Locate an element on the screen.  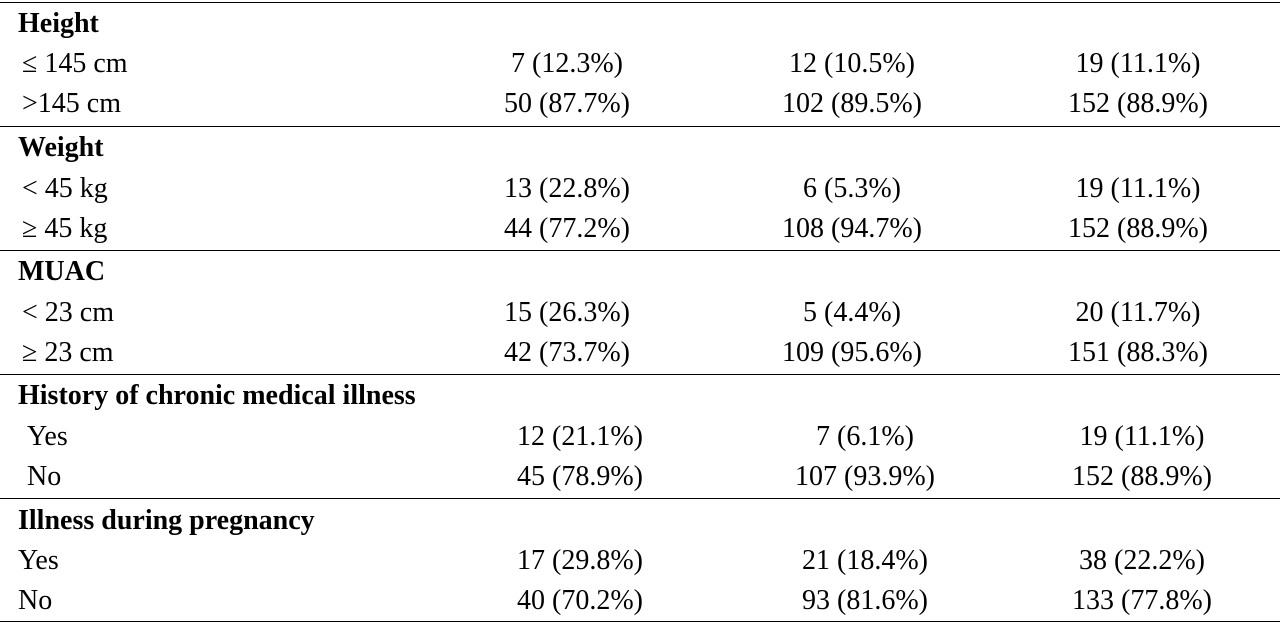
table-row: Yes 17 (29.8%) 21 (18.4%) 38 (22.2%) is located at coordinates (640, 561).